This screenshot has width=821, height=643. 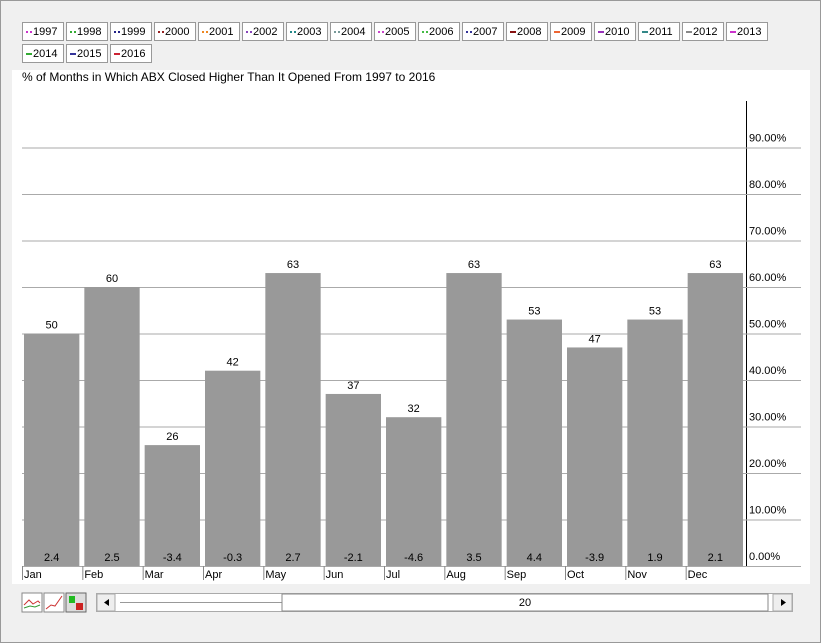 What do you see at coordinates (33, 575) in the screenshot?
I see `x-tick-label: Jan` at bounding box center [33, 575].